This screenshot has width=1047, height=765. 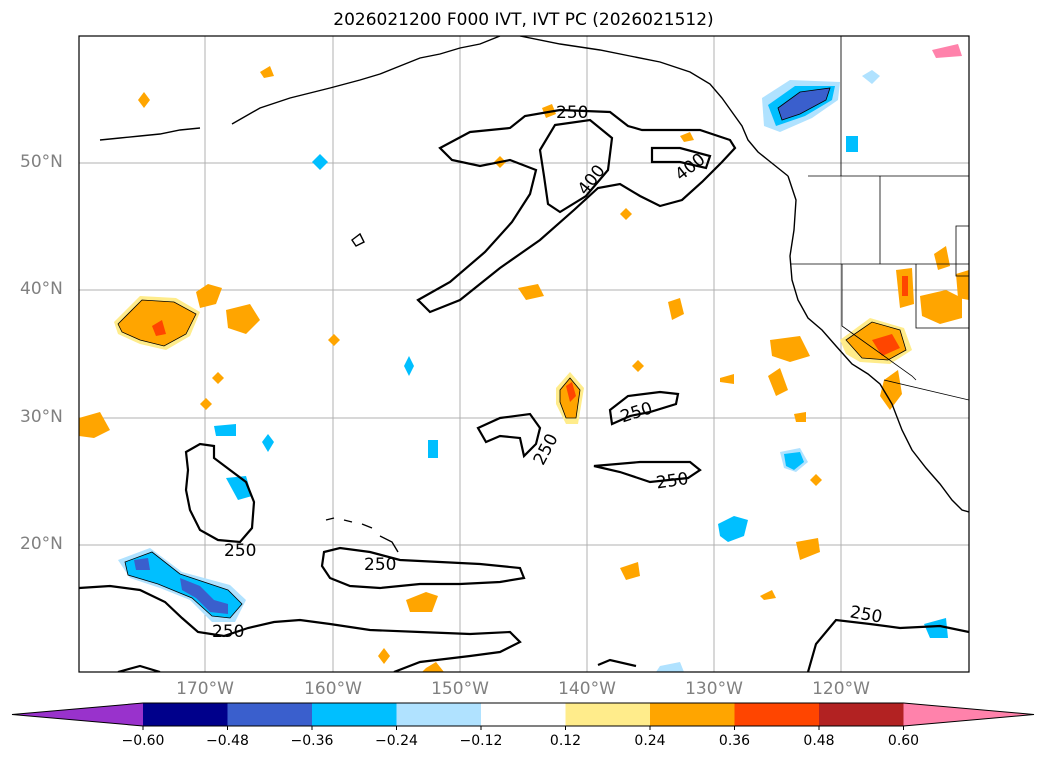 What do you see at coordinates (587, 689) in the screenshot?
I see `lon-label-140w: 140°W` at bounding box center [587, 689].